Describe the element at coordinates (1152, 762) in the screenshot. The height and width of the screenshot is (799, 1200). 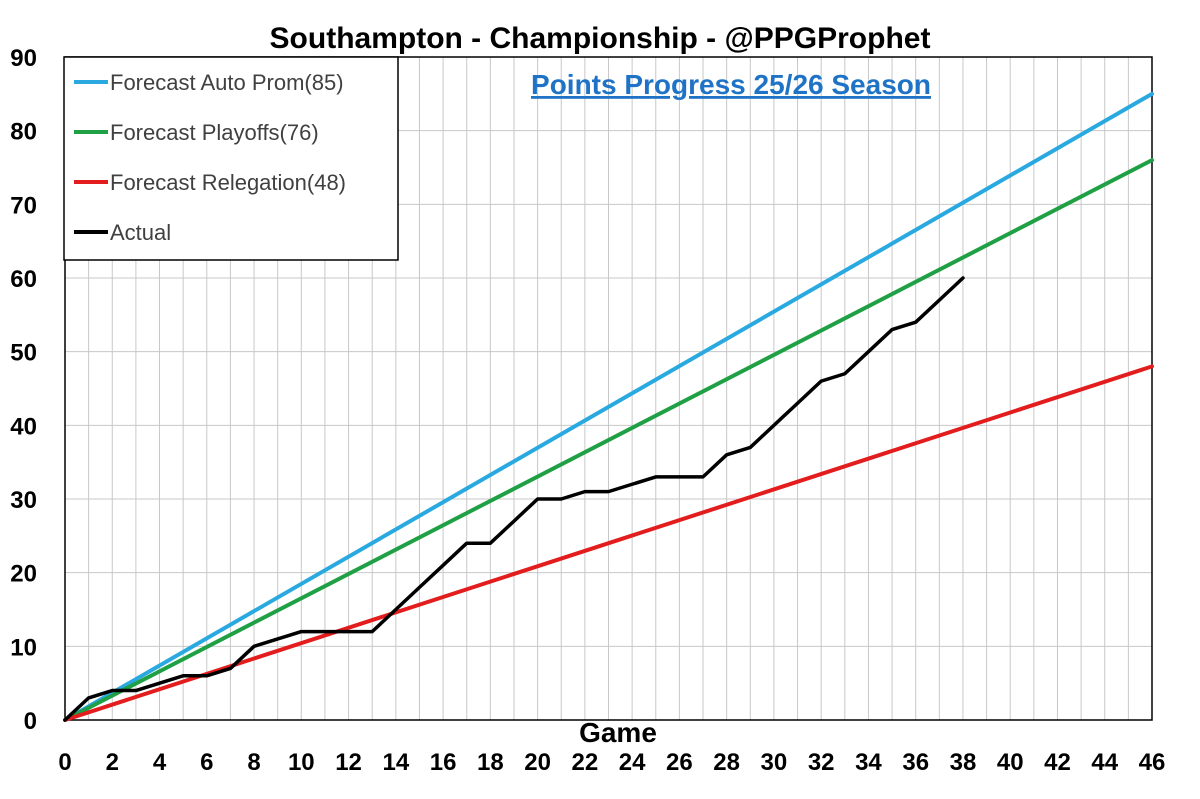
I see `x-tick-label: 46` at that location.